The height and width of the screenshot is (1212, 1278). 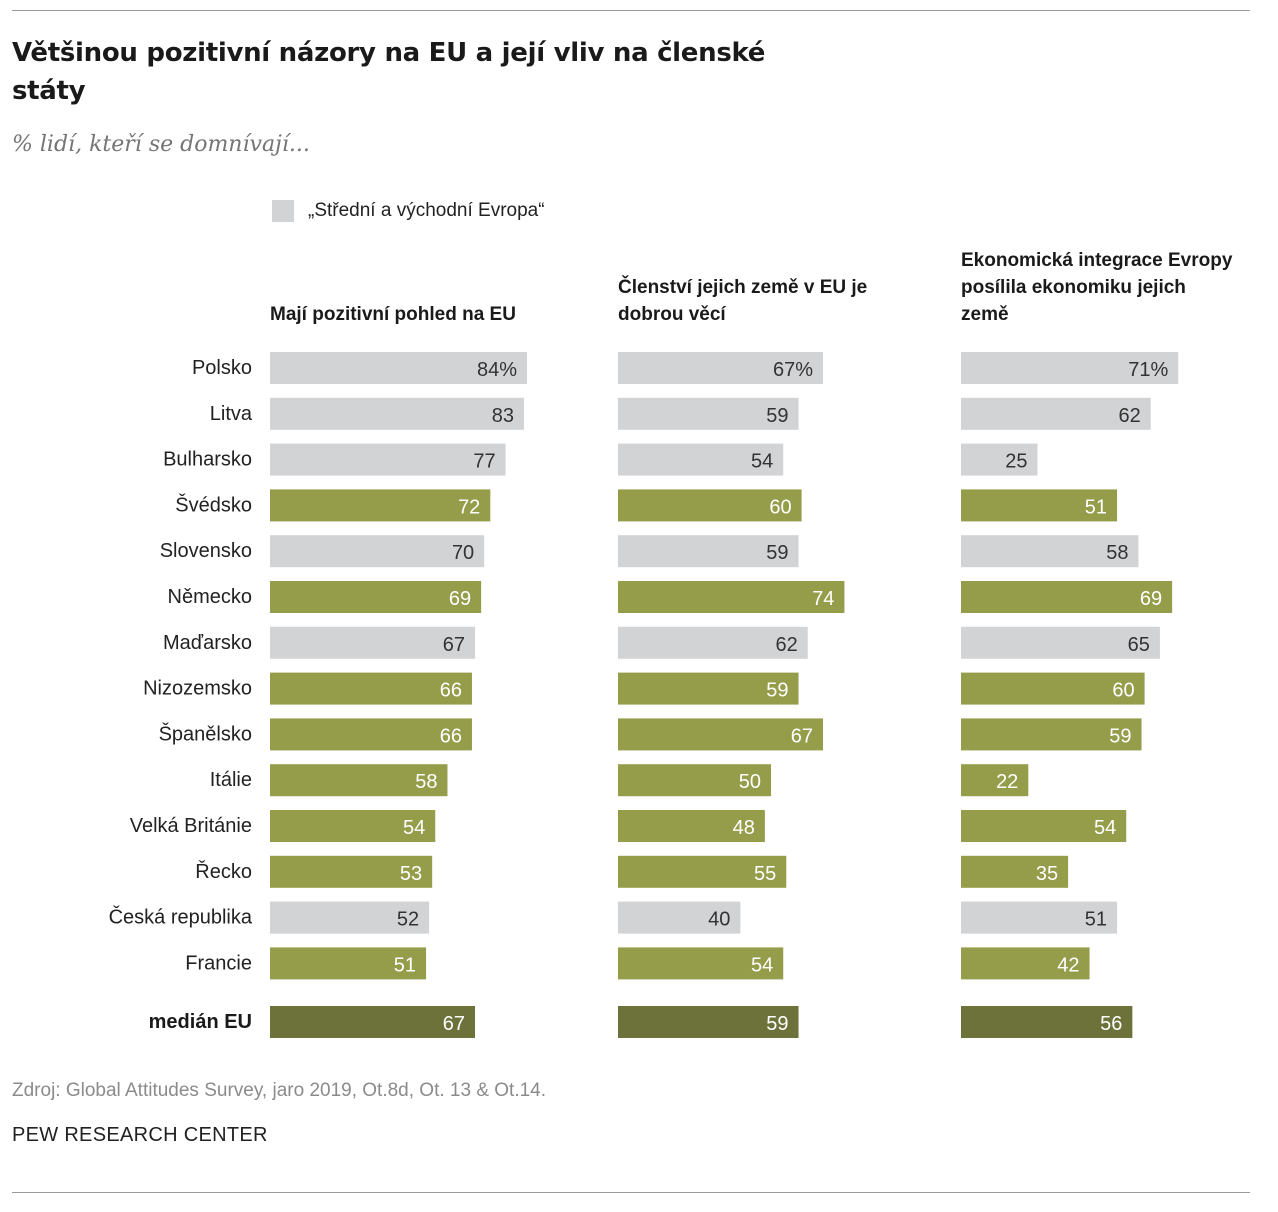 What do you see at coordinates (750, 782) in the screenshot?
I see `bar-value-label: 50` at bounding box center [750, 782].